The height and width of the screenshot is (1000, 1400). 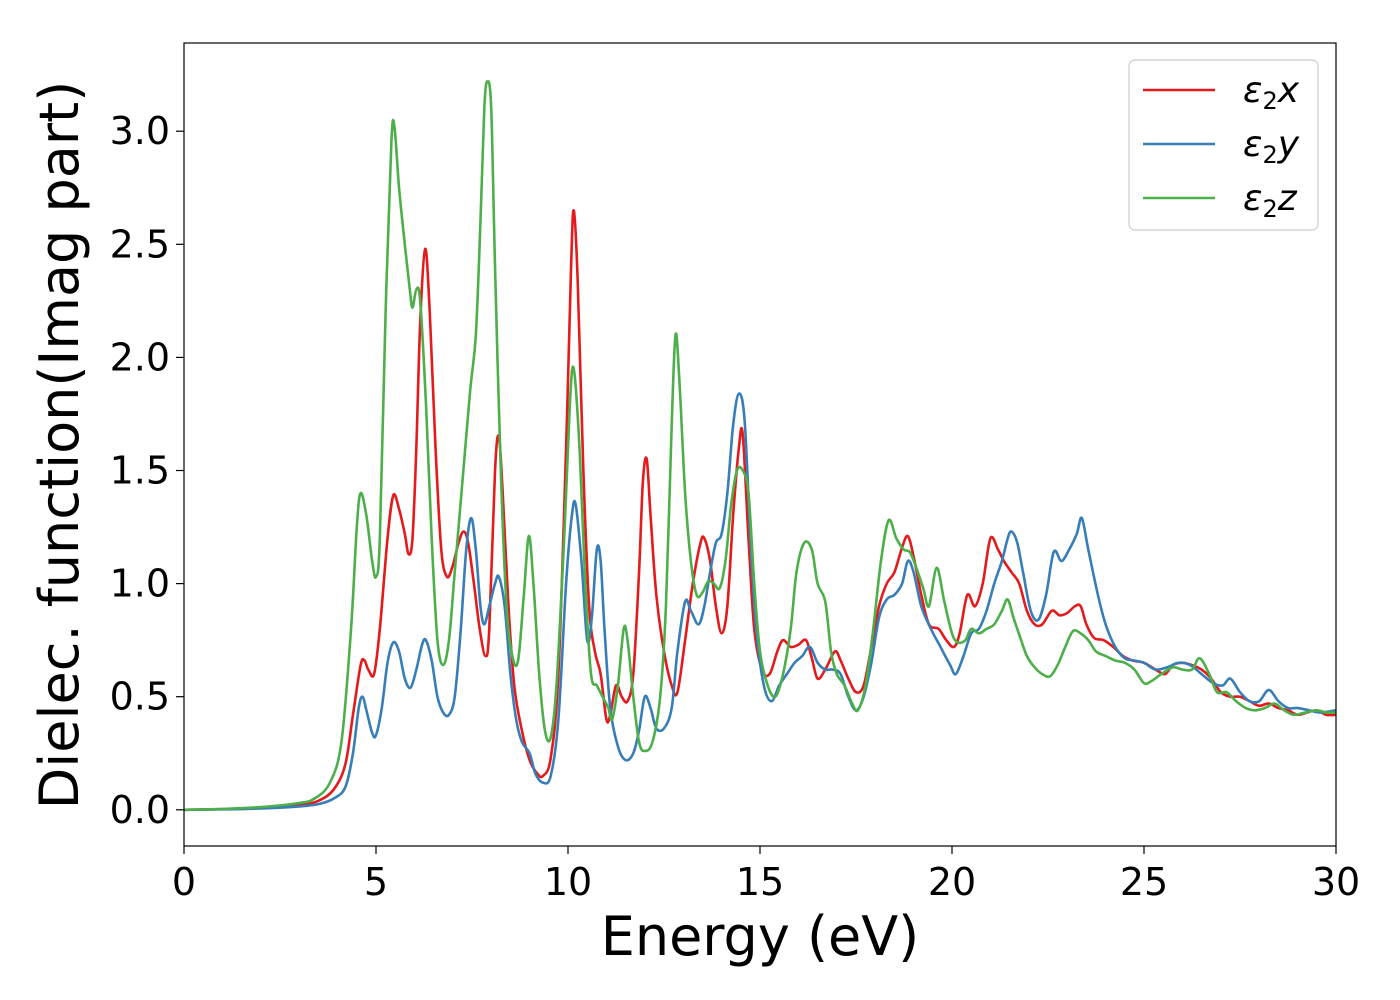 I want to click on y-tick-label: 0.5, so click(x=140, y=697).